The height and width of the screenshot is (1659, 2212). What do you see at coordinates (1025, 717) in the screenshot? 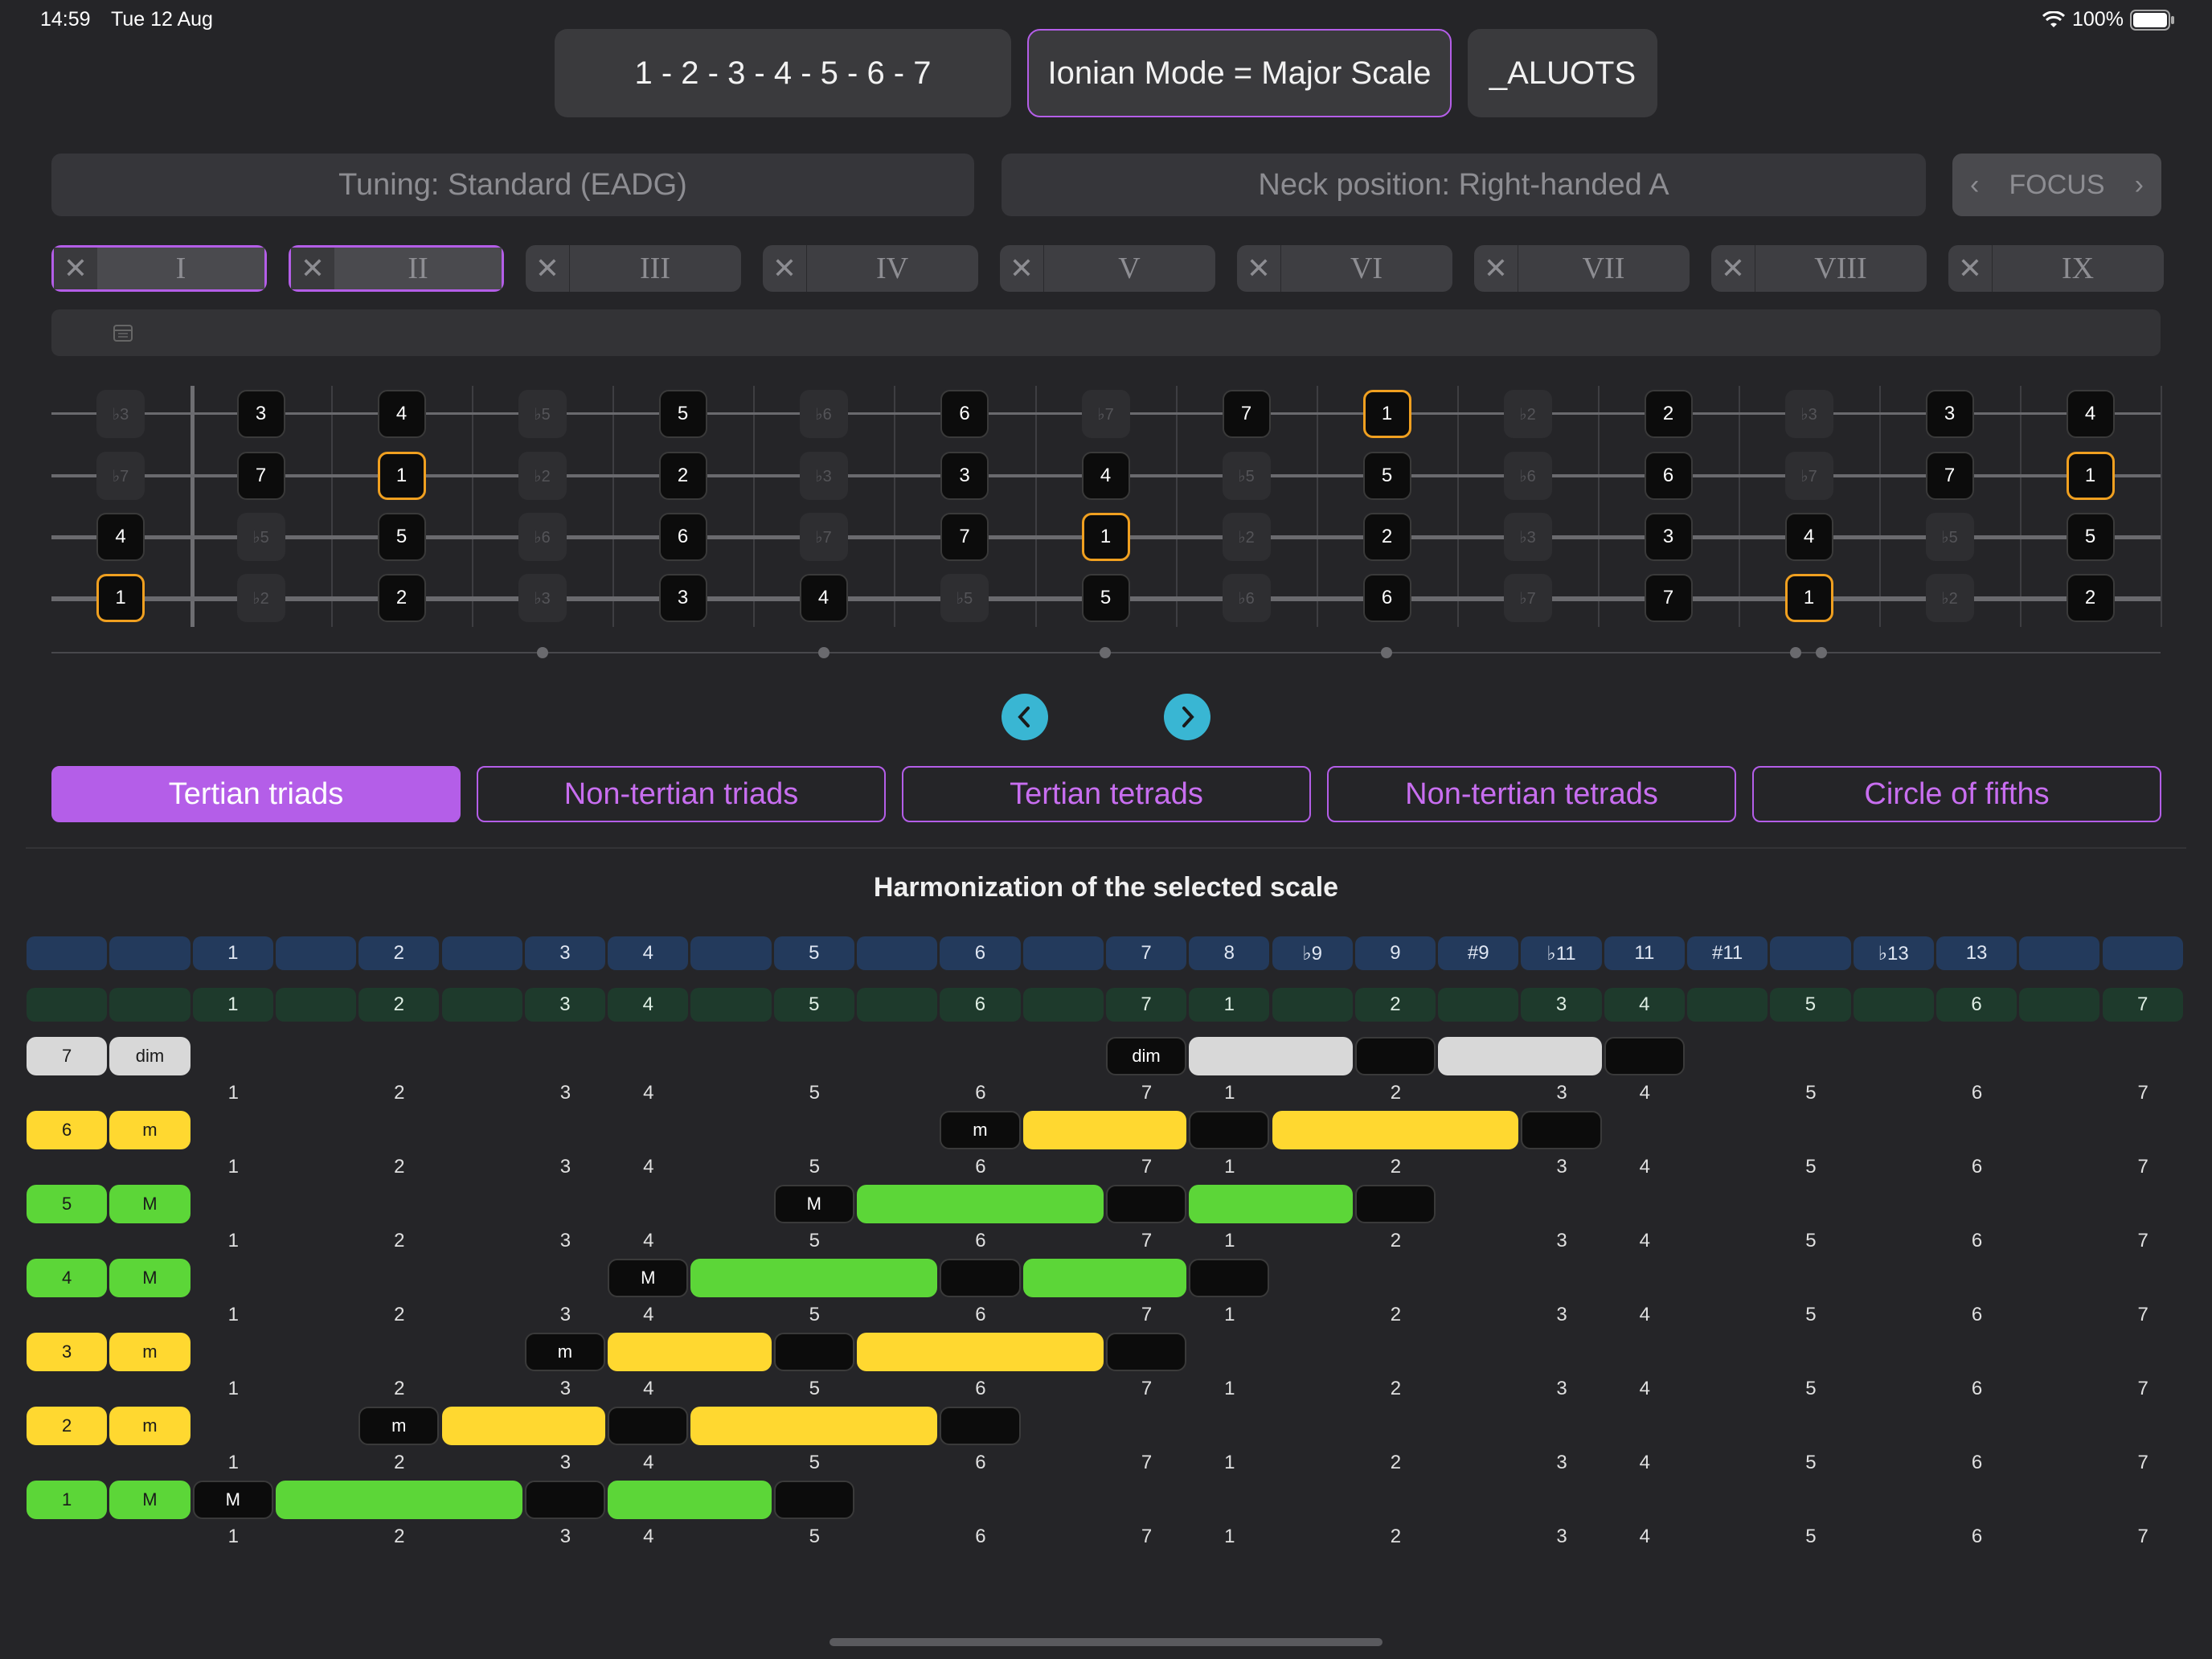
I see `previous-position-button` at bounding box center [1025, 717].